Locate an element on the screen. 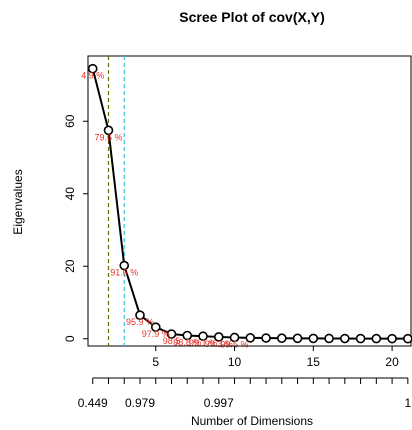  y-axis-label: Eigenvalues is located at coordinates (18, 201).